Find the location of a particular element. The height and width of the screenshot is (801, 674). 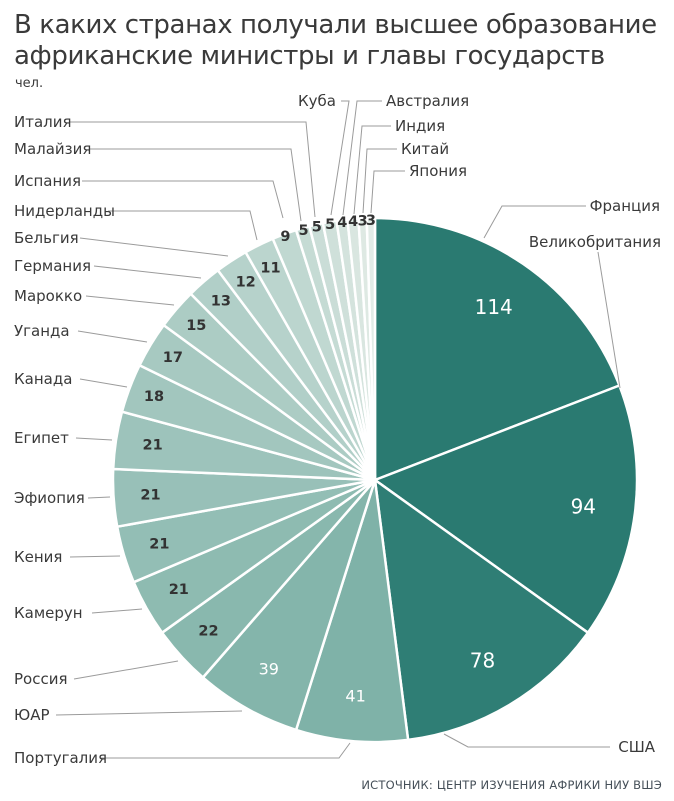

slice-value-15: 11 is located at coordinates (270, 268).